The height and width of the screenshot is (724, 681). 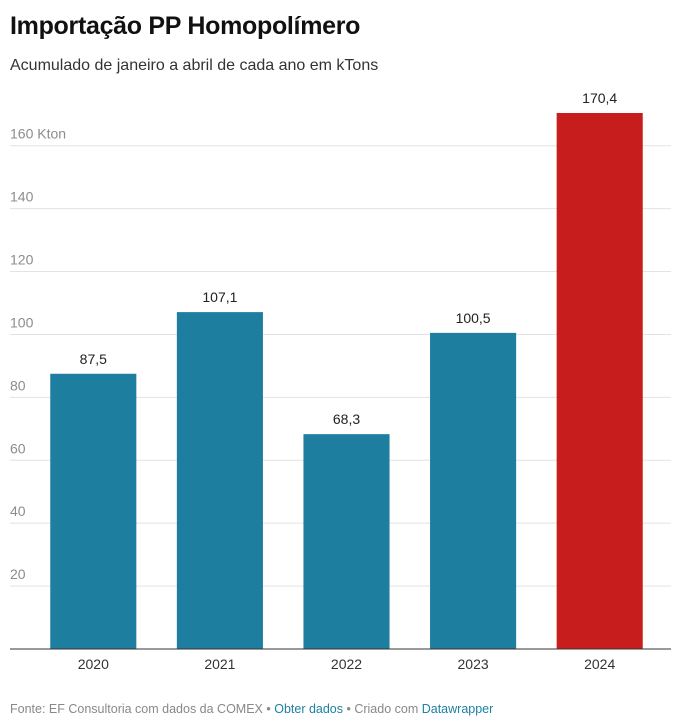 I want to click on y-tick-label: 80, so click(x=18, y=385).